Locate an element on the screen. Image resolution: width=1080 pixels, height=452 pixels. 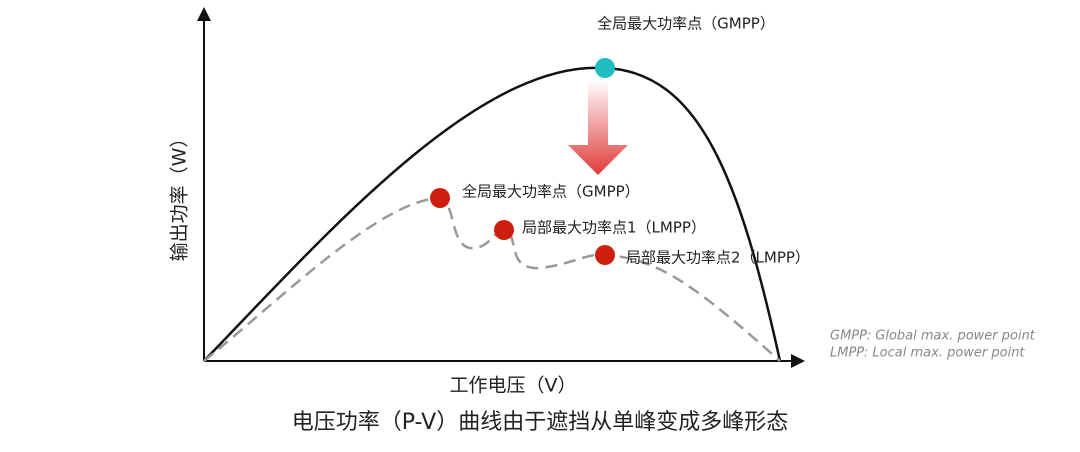
gmpp-point is located at coordinates (605, 68).